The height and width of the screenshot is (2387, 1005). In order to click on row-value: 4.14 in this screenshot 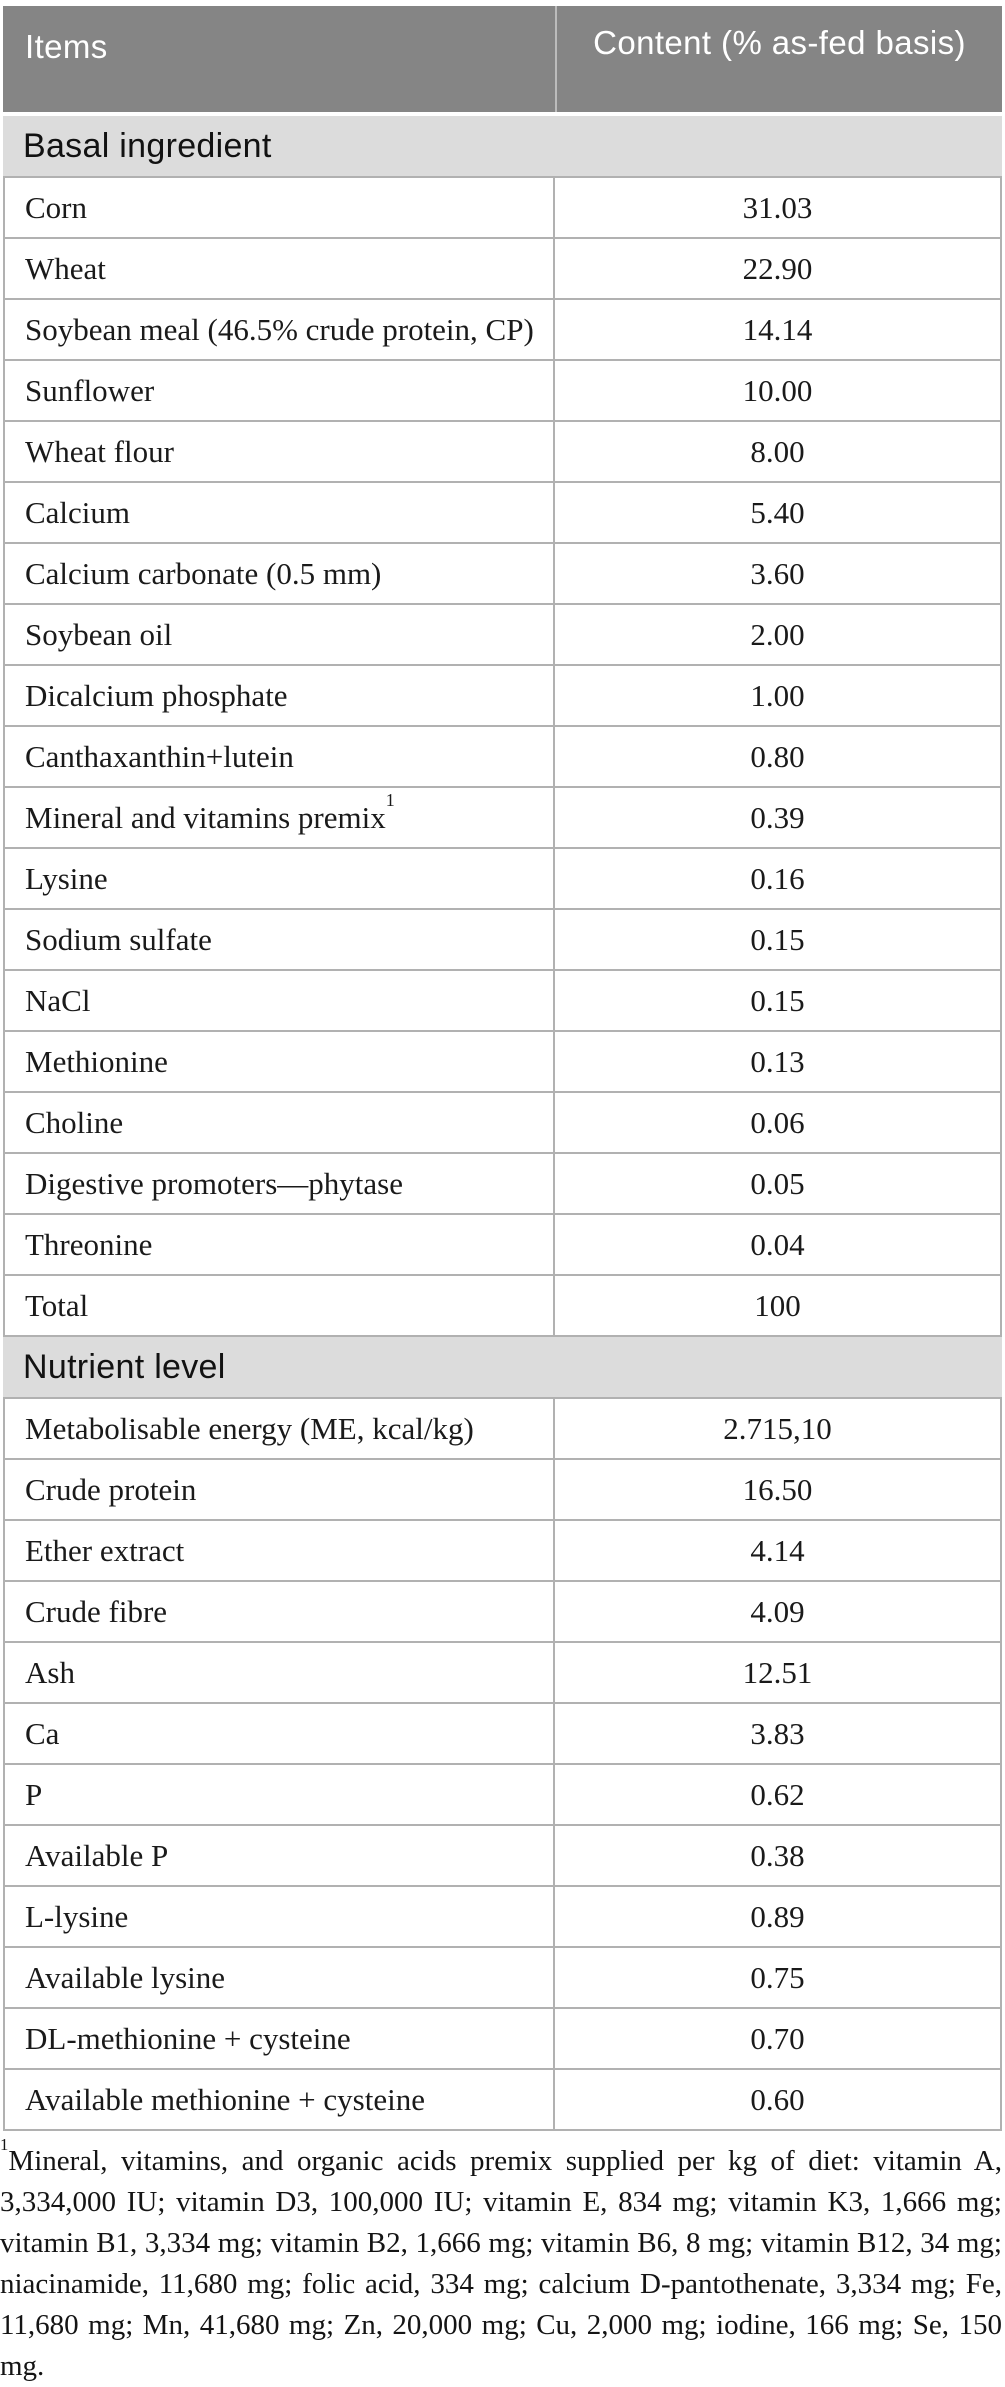, I will do `click(777, 1550)`.